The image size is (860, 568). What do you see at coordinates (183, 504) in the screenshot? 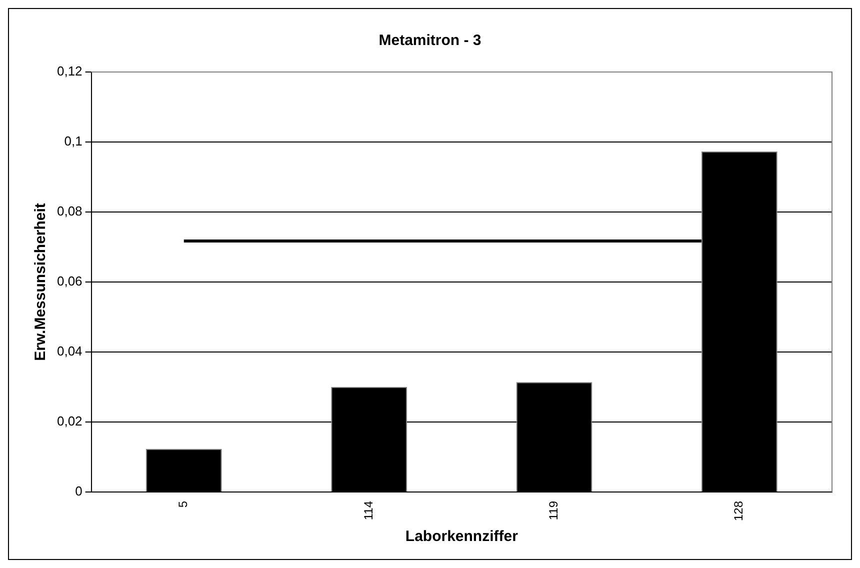
I see `x-tick-label: 5` at bounding box center [183, 504].